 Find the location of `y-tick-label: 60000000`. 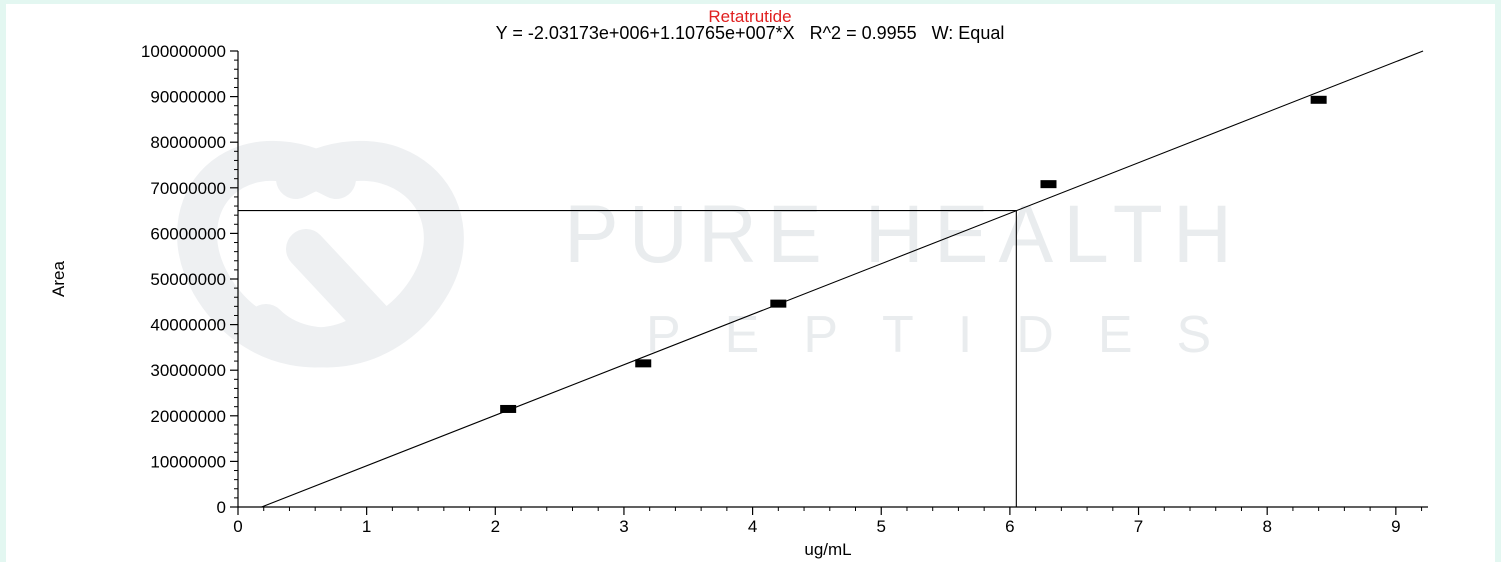

y-tick-label: 60000000 is located at coordinates (188, 233).